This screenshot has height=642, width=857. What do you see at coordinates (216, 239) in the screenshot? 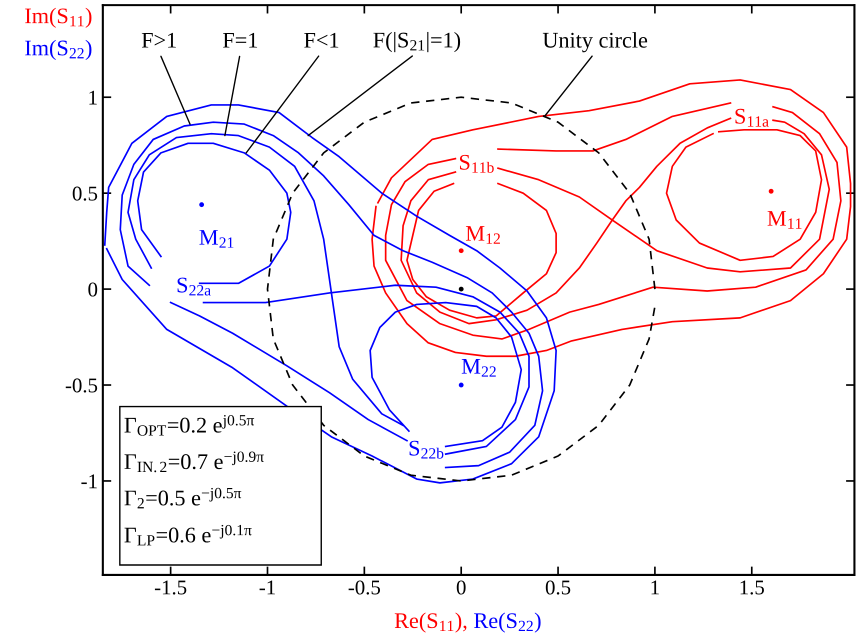
I see `annotation: M$_{21}$` at bounding box center [216, 239].